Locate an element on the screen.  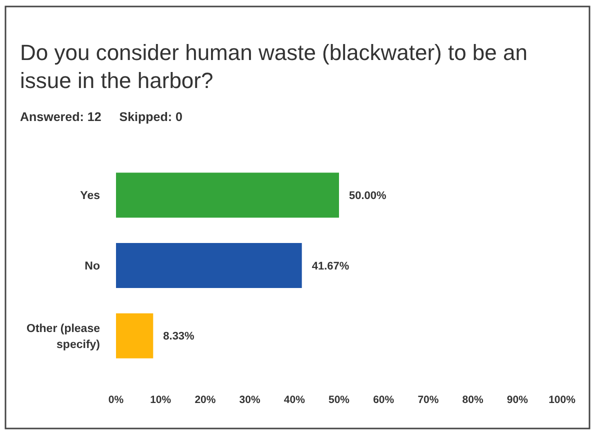
text: Skipped: 0 is located at coordinates (151, 117).